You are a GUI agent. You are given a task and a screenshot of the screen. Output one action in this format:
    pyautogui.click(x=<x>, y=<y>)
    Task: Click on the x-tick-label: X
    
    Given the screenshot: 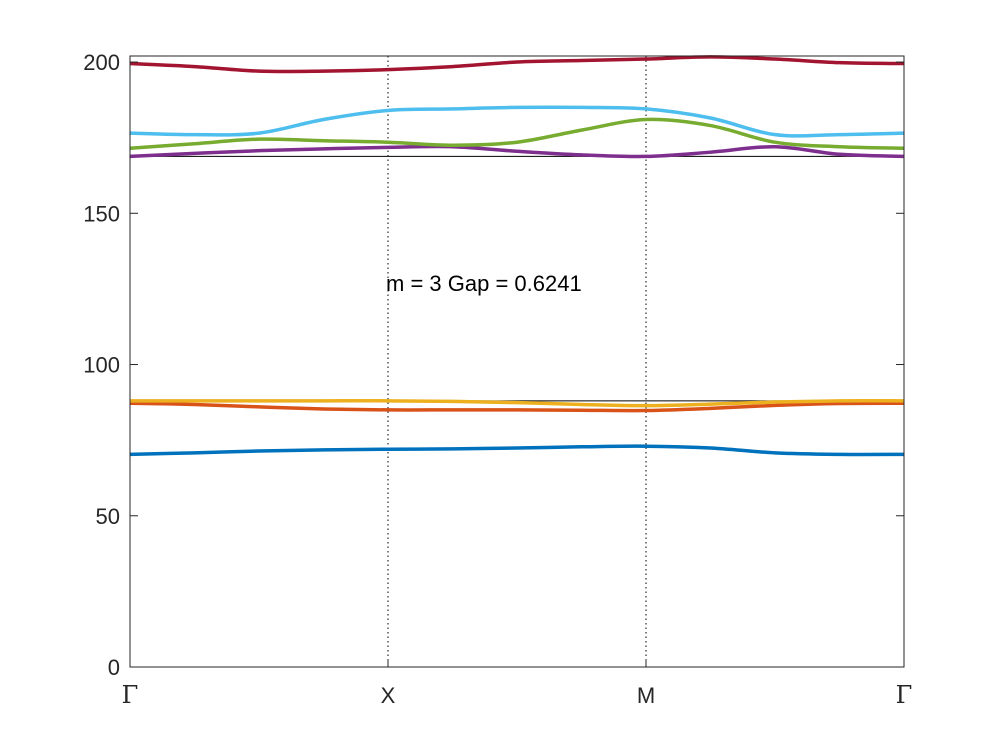 What is the action you would take?
    pyautogui.click(x=388, y=695)
    